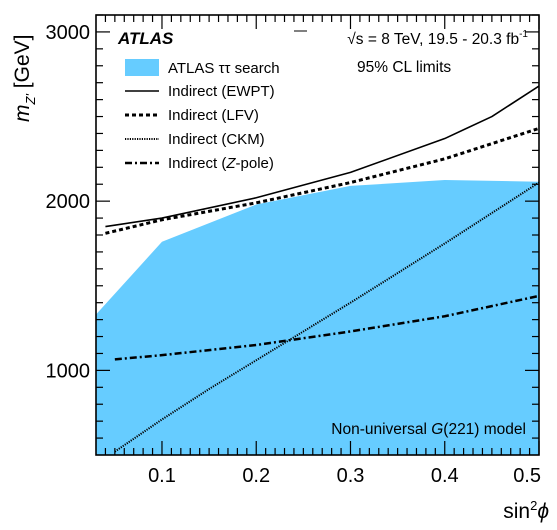 This screenshot has height=530, width=557. I want to click on x-tick-label: 0.2, so click(256, 476).